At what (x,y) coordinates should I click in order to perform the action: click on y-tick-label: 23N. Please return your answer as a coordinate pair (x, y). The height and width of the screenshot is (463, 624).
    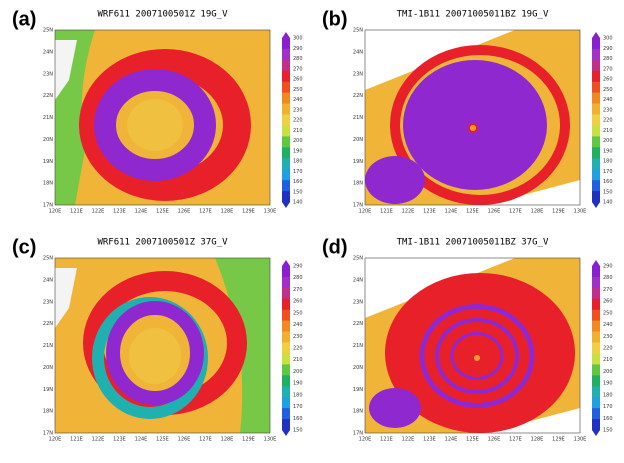
    Looking at the image, I should click on (48, 302).